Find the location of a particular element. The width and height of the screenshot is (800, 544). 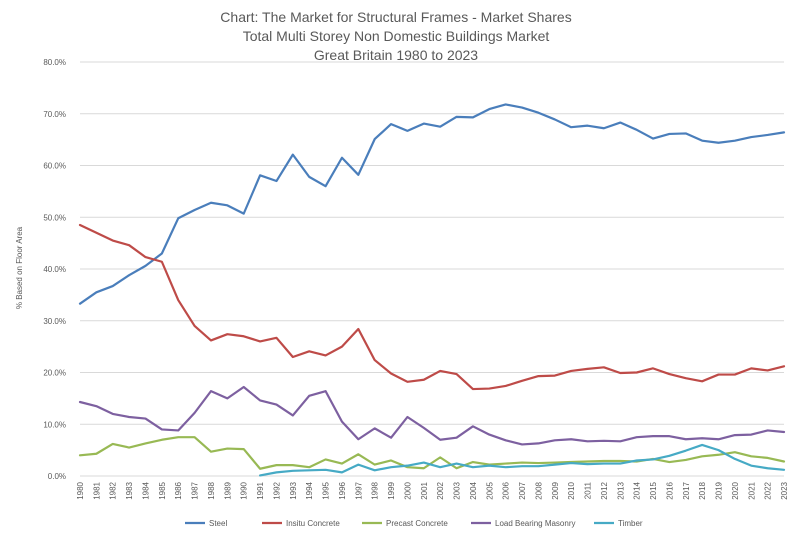

y-tick-label: 50.0% is located at coordinates (54, 217).